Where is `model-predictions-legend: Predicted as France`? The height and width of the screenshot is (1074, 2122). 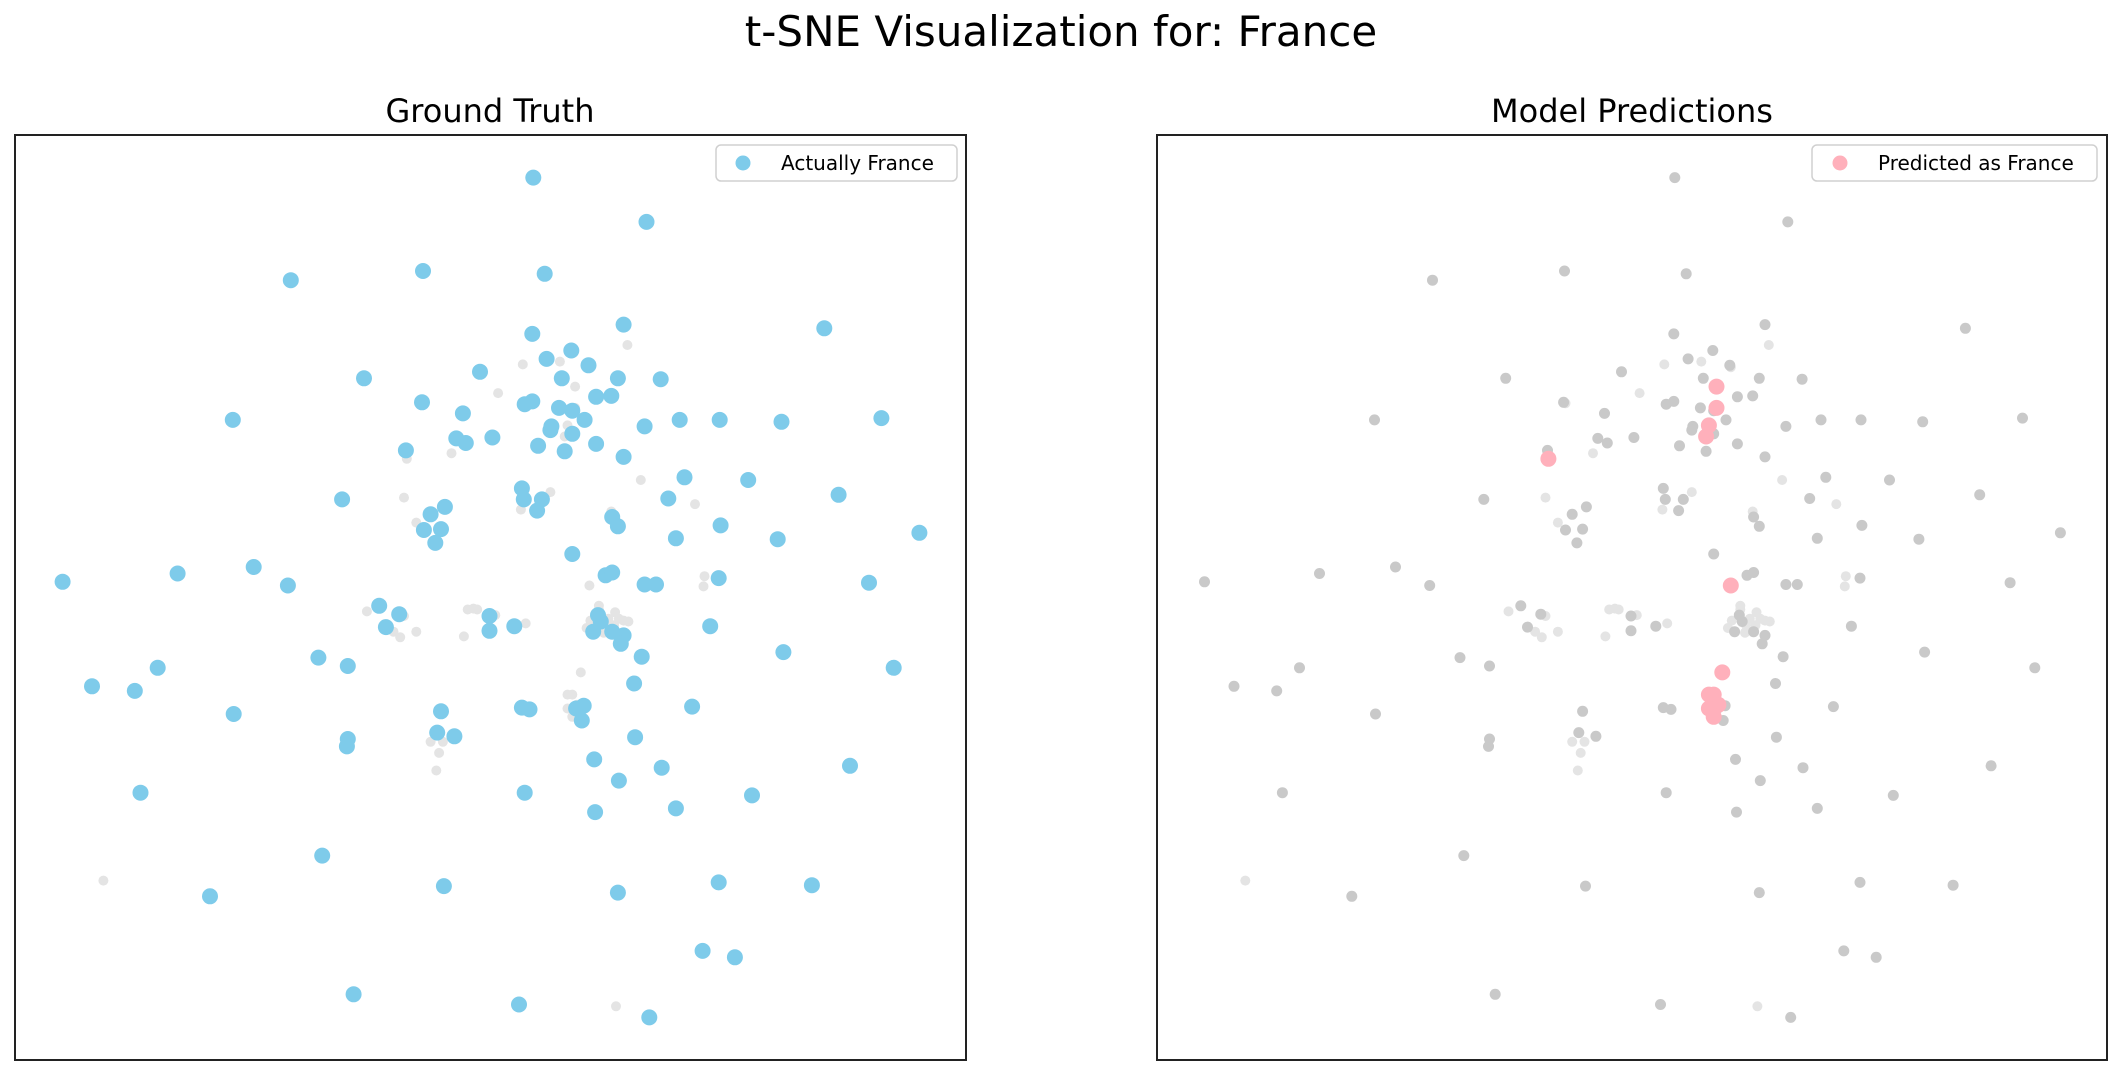
model-predictions-legend: Predicted as France is located at coordinates (1954, 163).